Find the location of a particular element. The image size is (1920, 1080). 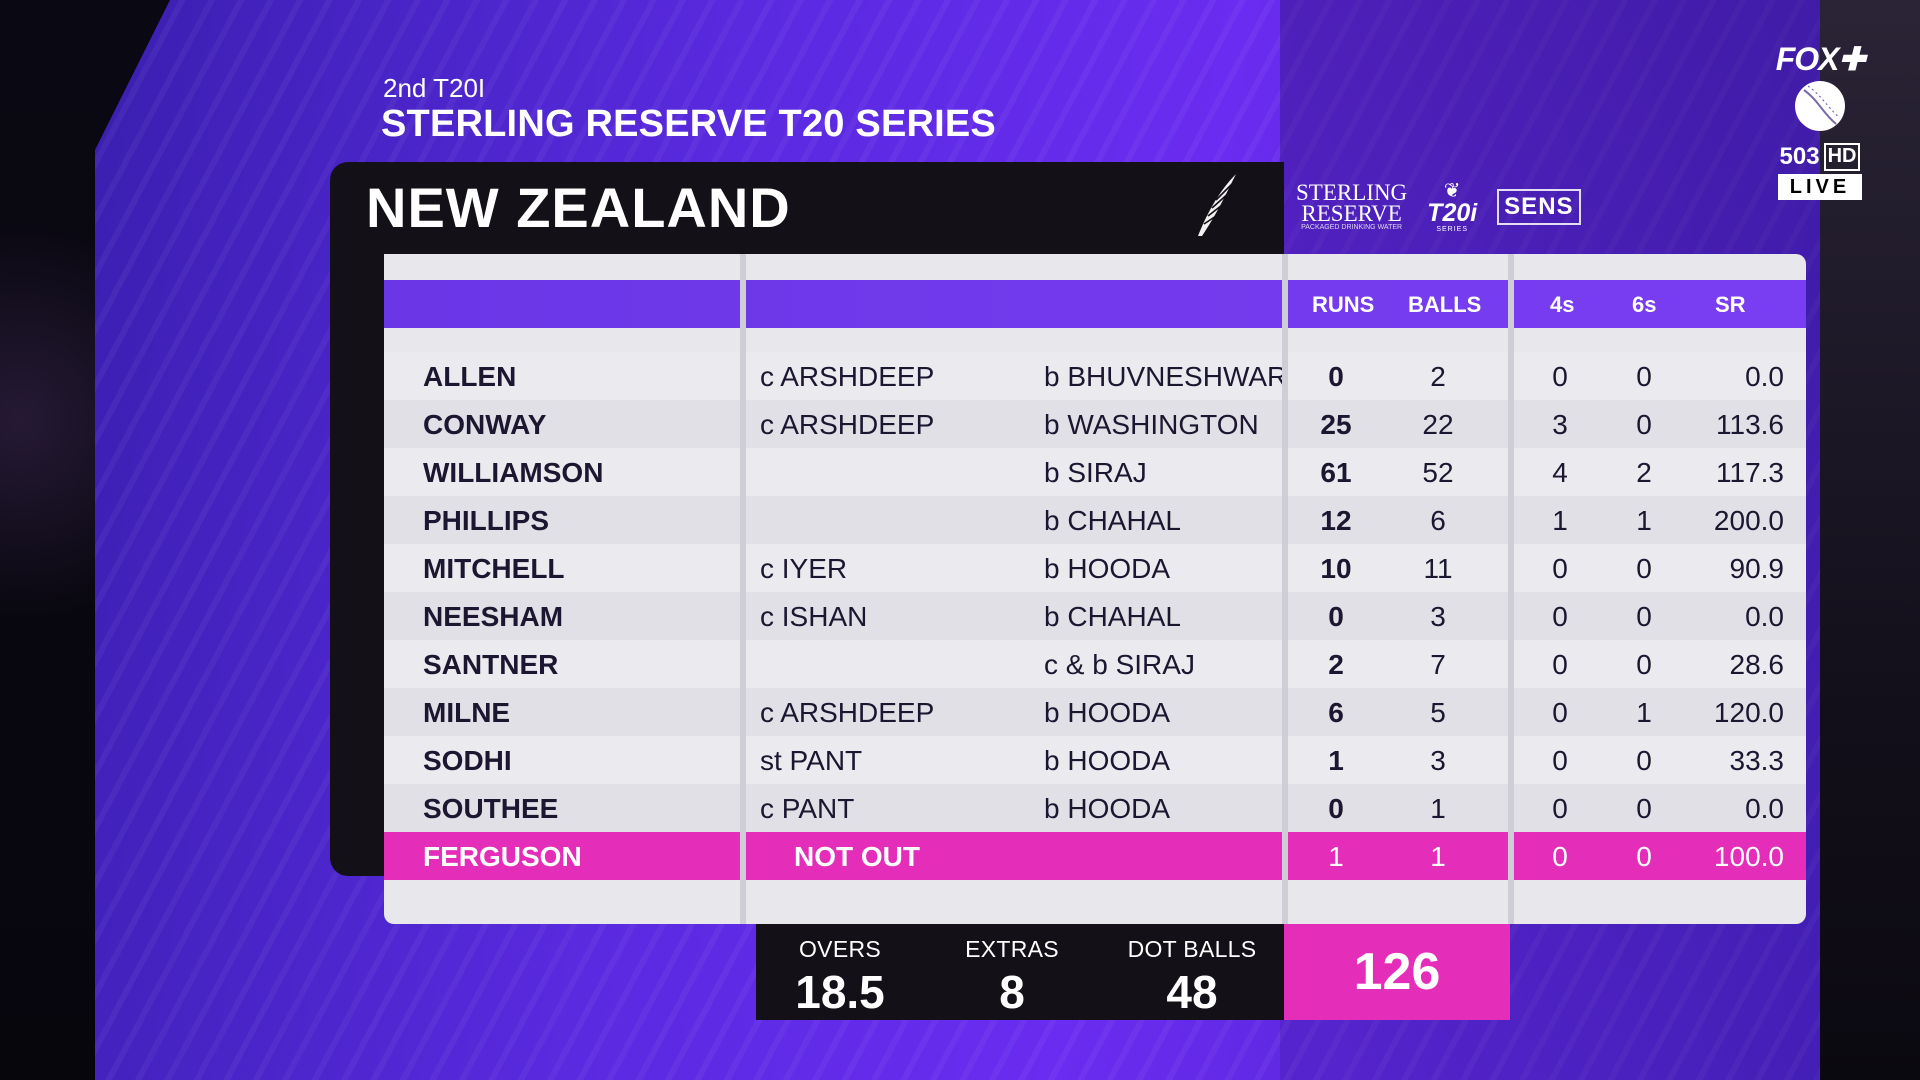

team-header-bar is located at coordinates (807, 208).